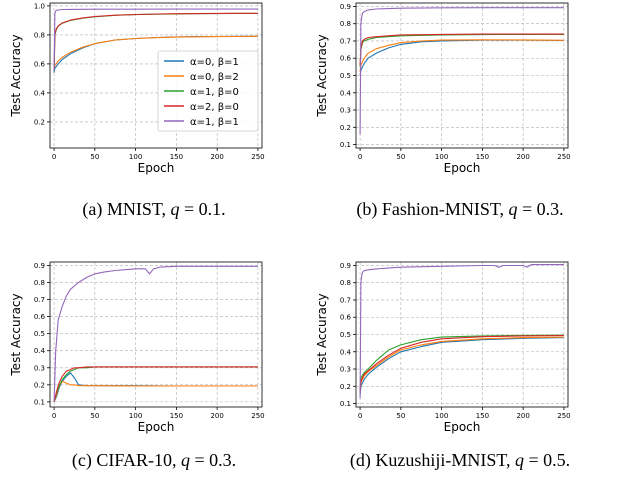  Describe the element at coordinates (40, 93) in the screenshot. I see `y-tick-label-1: 0.4` at that location.